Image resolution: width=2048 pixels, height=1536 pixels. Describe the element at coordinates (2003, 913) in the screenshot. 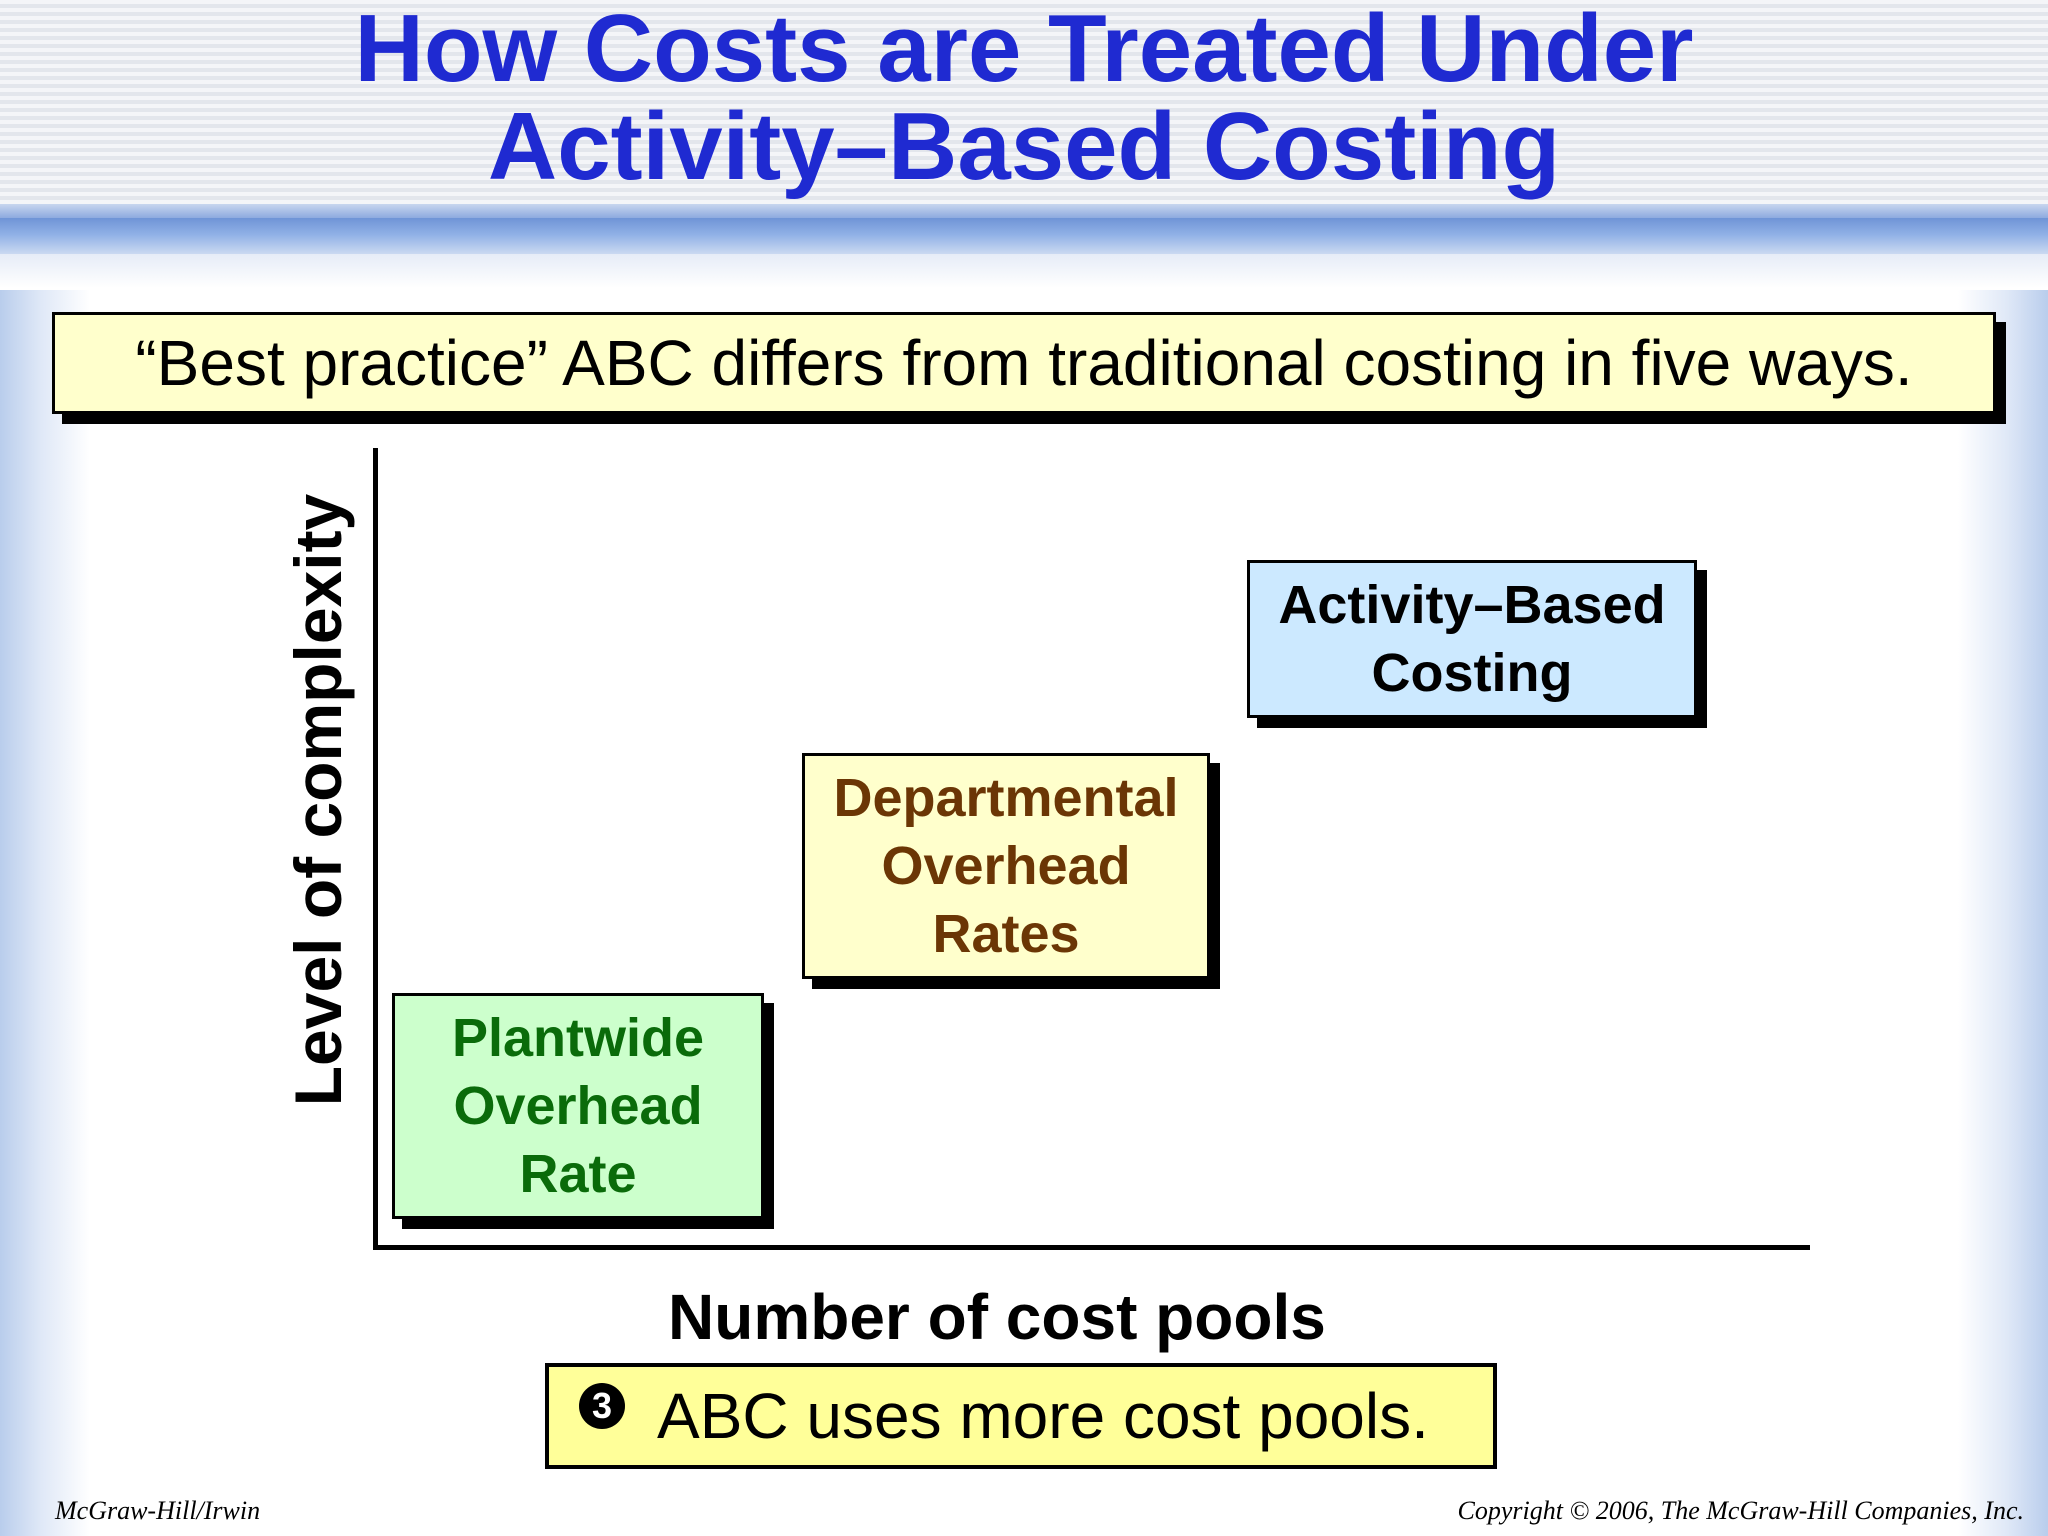

I see `right-side-glow` at that location.